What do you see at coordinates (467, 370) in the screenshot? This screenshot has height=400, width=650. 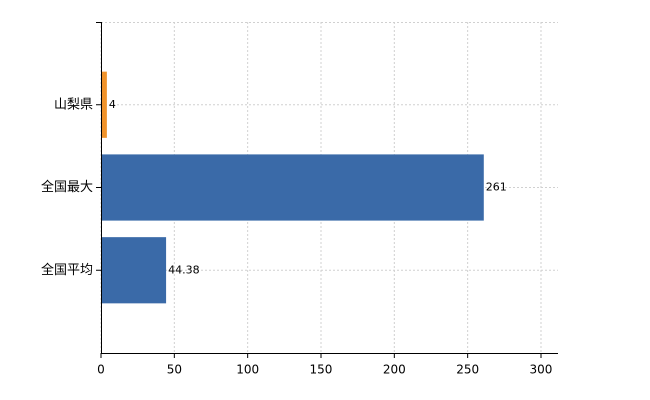 I see `x-tick-label: 250` at bounding box center [467, 370].